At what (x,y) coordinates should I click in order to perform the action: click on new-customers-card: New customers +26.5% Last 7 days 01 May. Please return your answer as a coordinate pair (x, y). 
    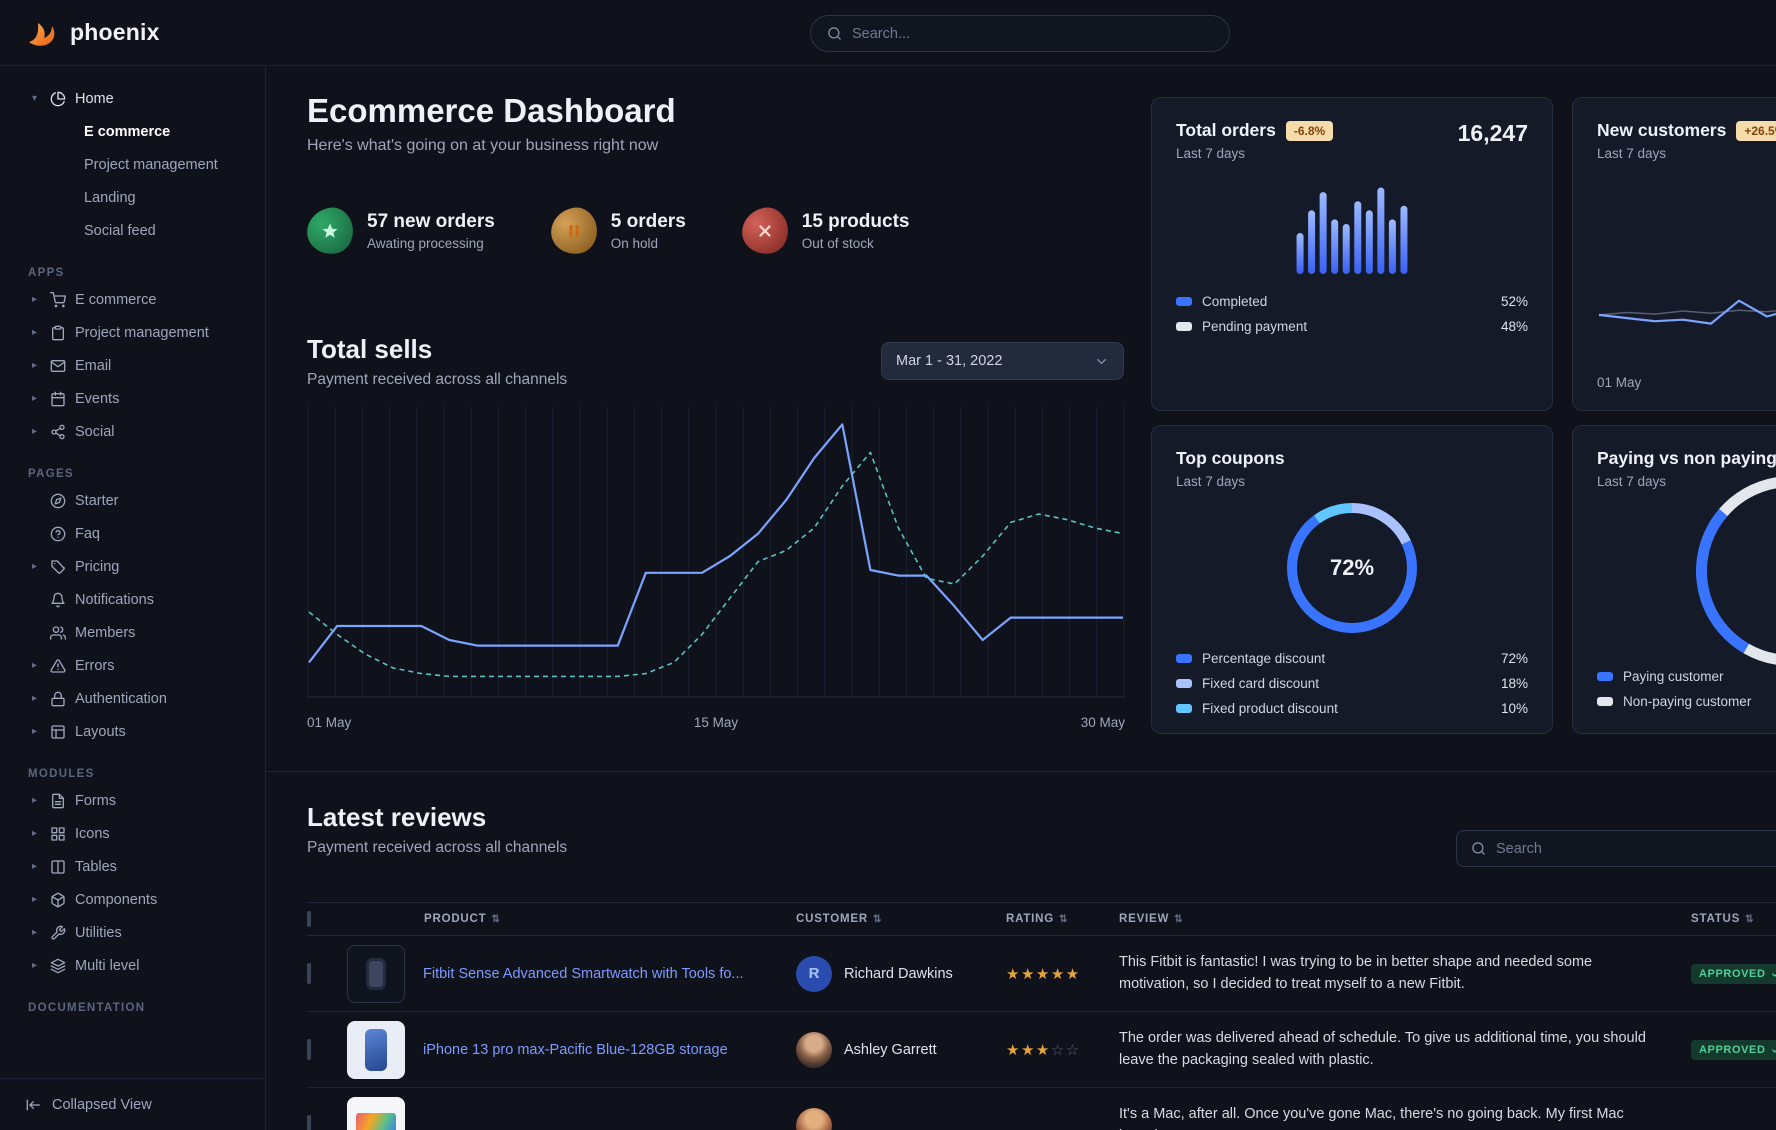
    Looking at the image, I should click on (1674, 254).